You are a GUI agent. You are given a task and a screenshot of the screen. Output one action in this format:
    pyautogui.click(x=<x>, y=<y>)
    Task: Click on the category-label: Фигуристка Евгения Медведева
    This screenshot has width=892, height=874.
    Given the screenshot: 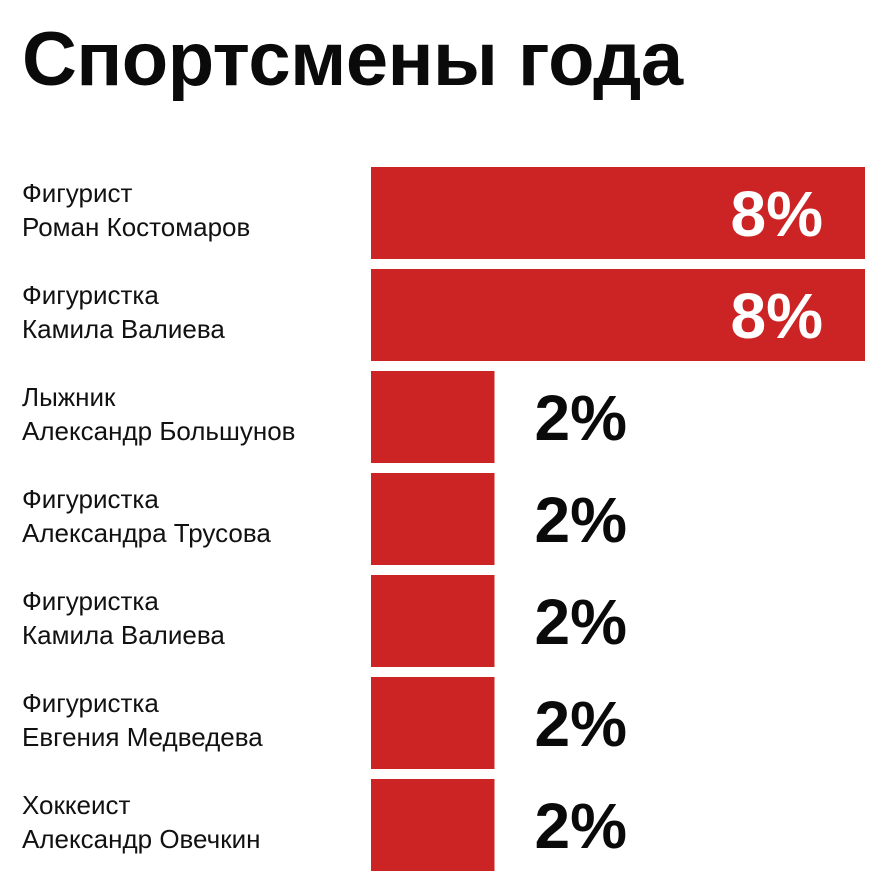 What is the action you would take?
    pyautogui.click(x=142, y=720)
    